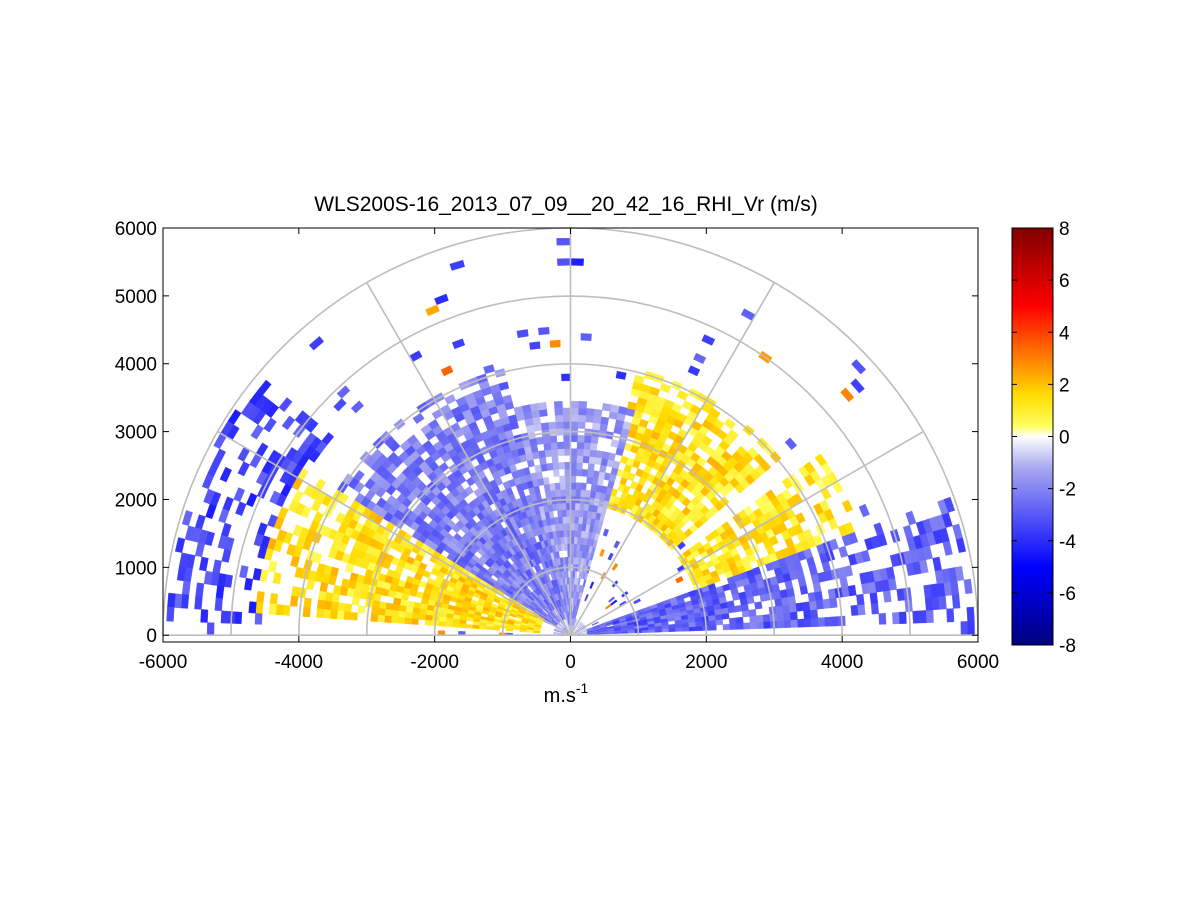 The height and width of the screenshot is (901, 1201). I want to click on colorbar-gradient, so click(1032, 436).